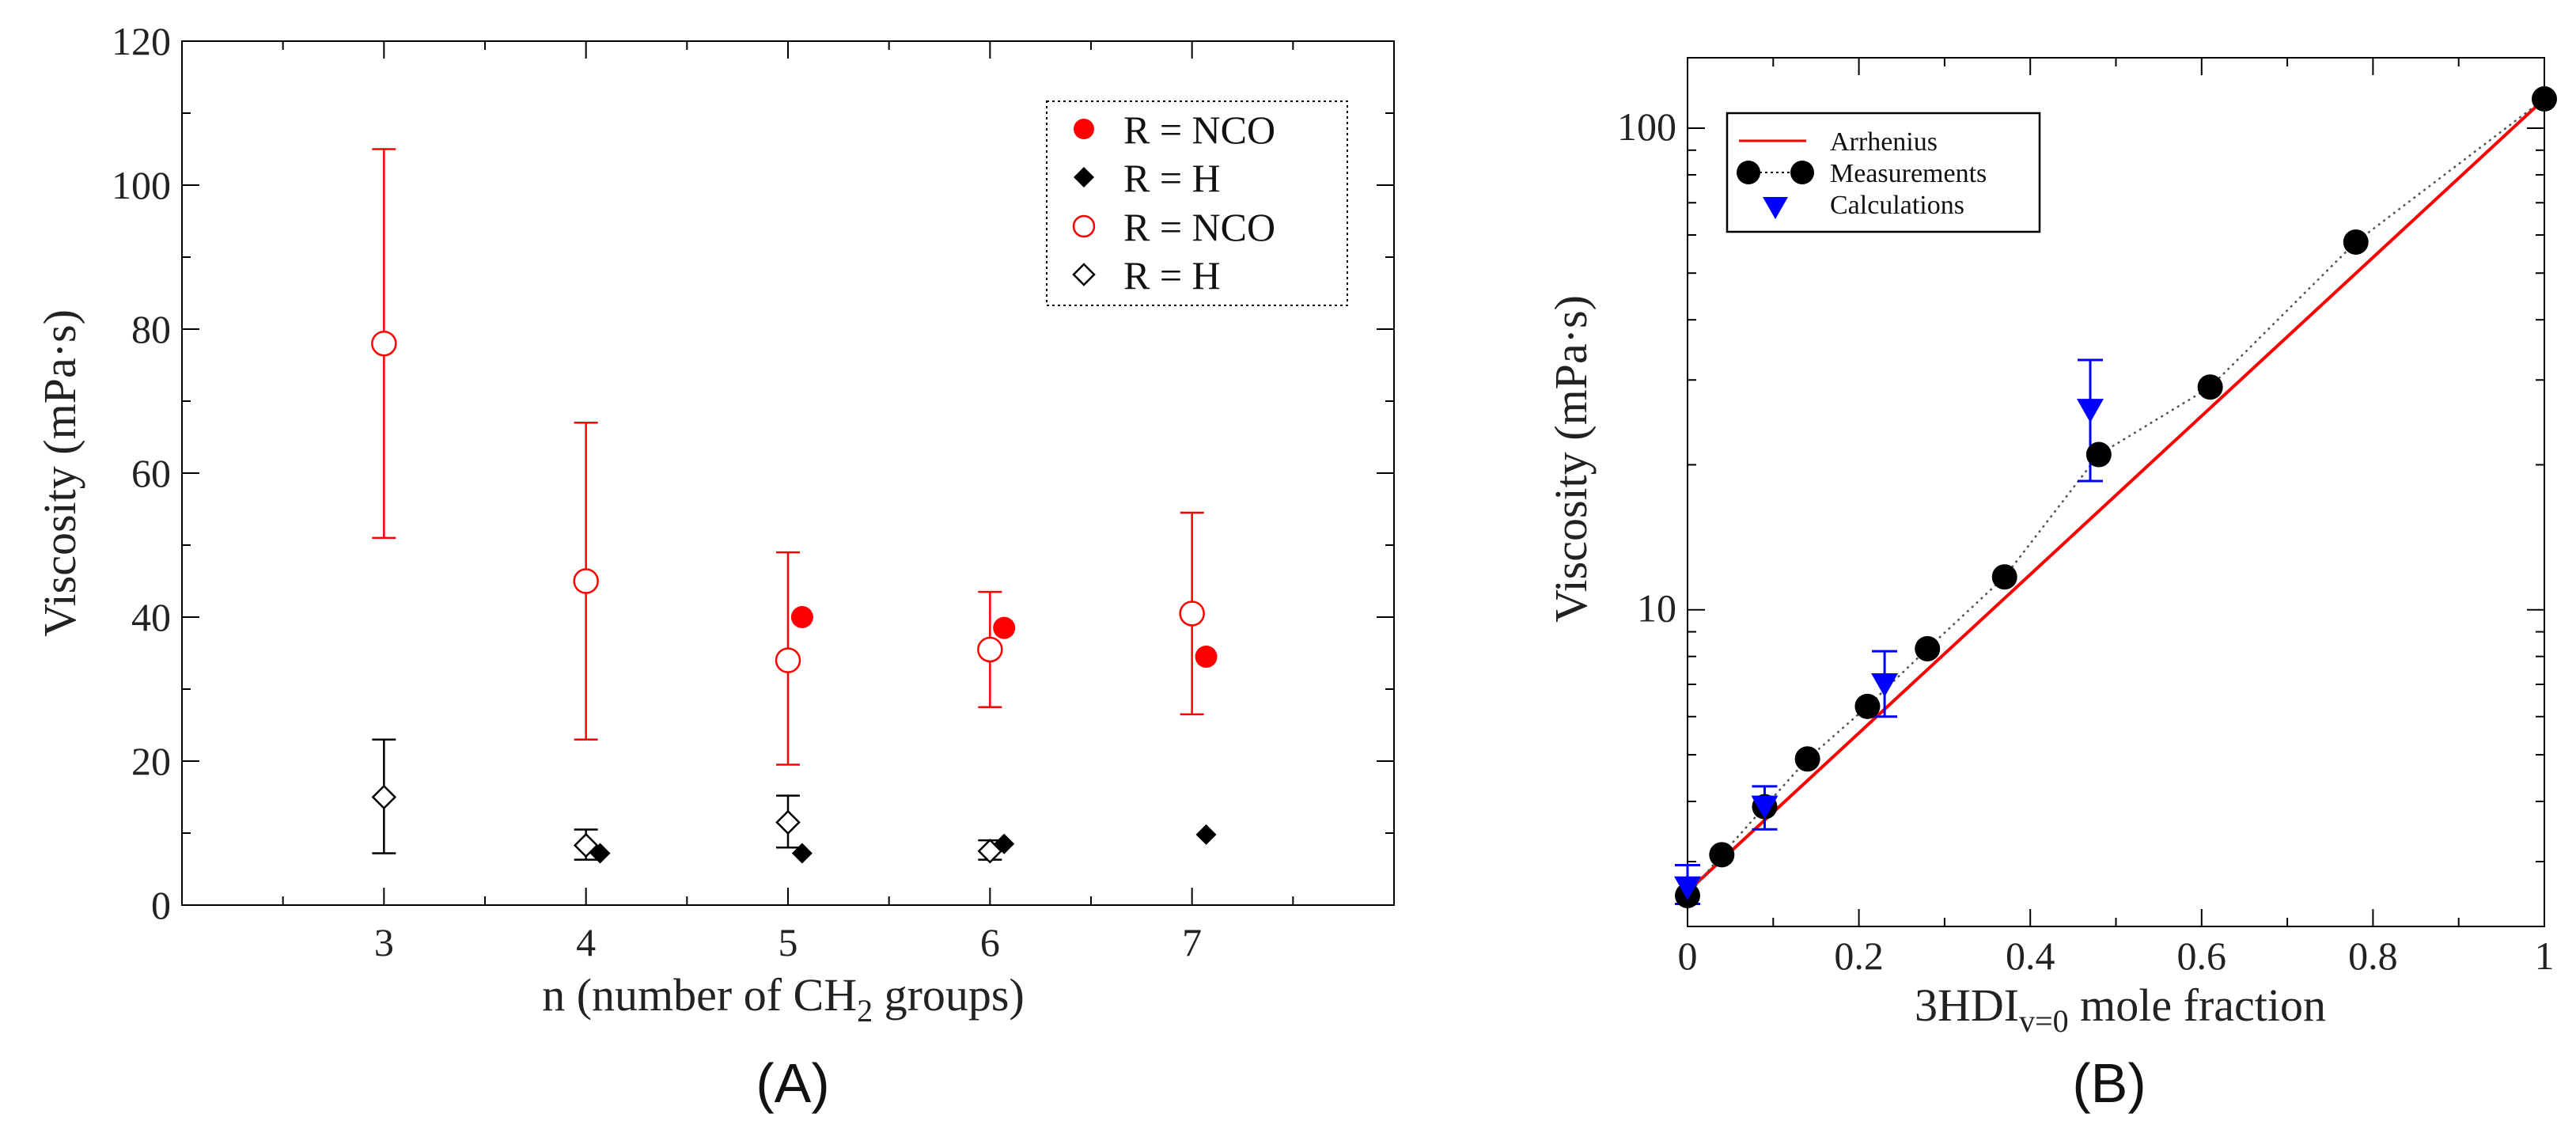 This screenshot has height=1129, width=2576. I want to click on panel-b-xtick-label: 0.4, so click(2030, 956).